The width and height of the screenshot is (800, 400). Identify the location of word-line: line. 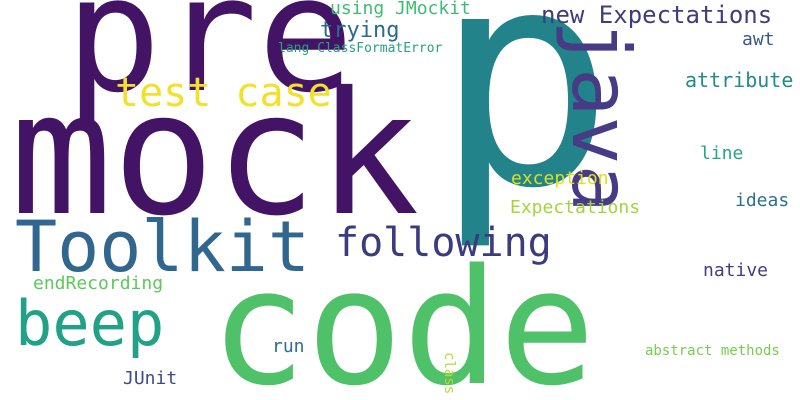
(722, 153).